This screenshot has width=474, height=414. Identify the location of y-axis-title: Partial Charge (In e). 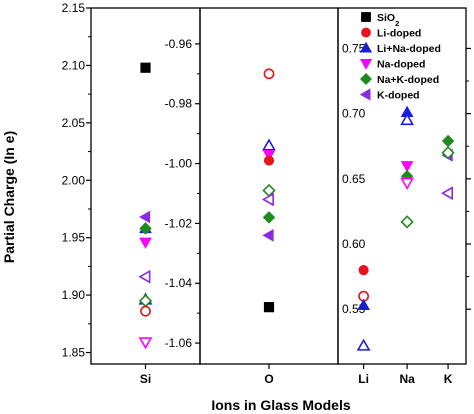
(9, 197).